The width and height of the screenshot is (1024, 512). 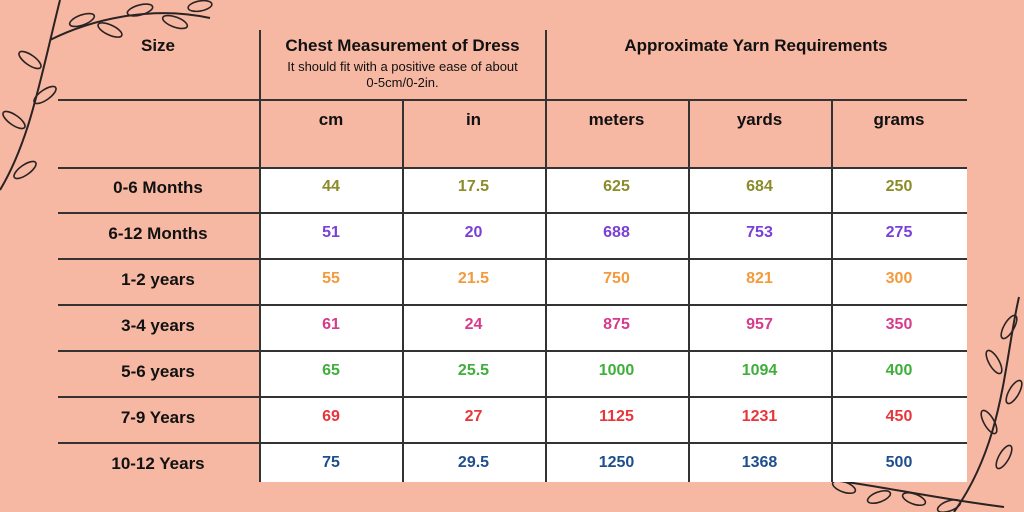 What do you see at coordinates (759, 324) in the screenshot?
I see `row-yards-value: 957` at bounding box center [759, 324].